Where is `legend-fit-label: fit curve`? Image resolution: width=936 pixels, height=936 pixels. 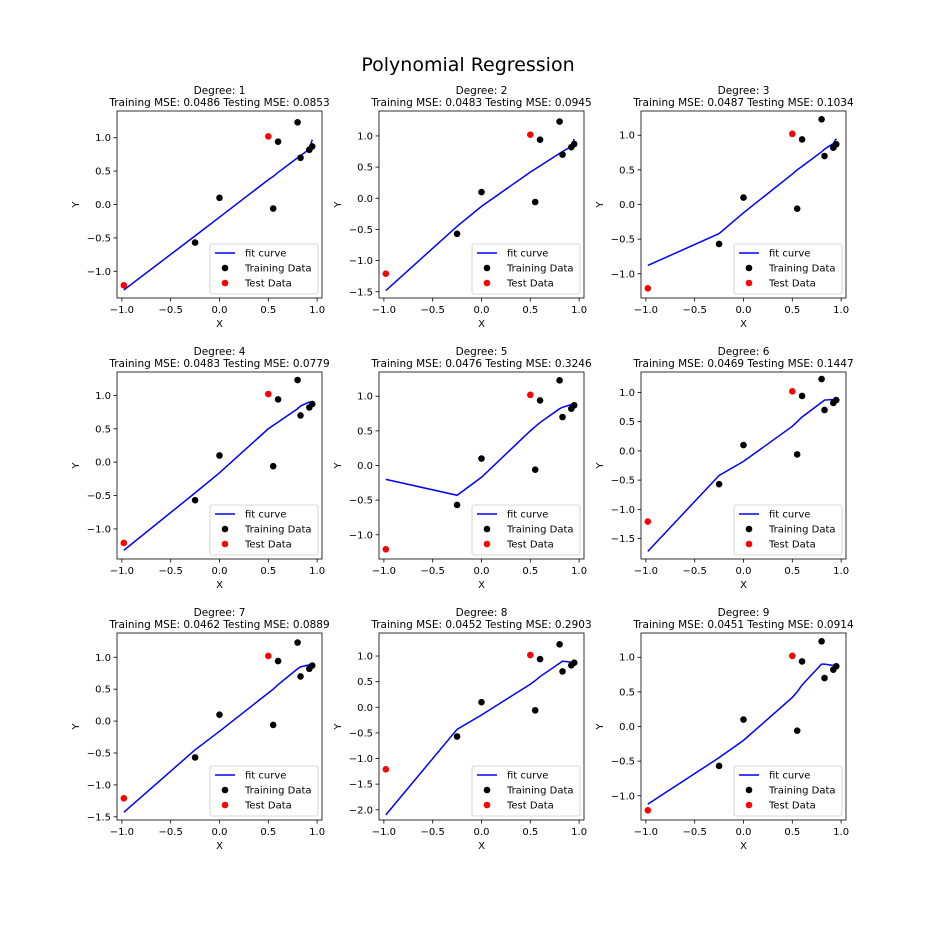 legend-fit-label: fit curve is located at coordinates (265, 776).